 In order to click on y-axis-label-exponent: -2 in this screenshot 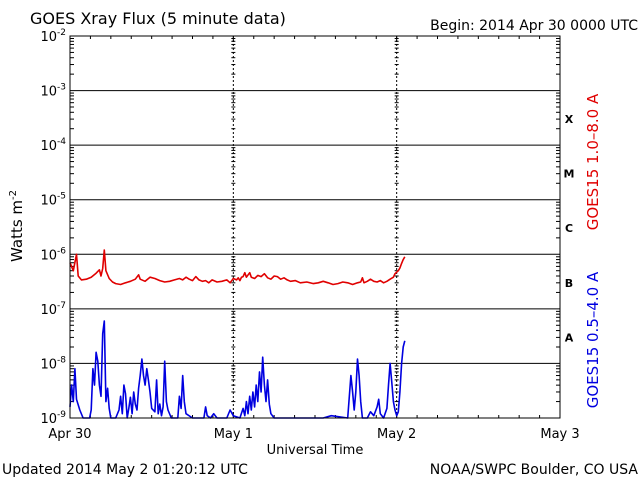, I will do `click(13, 195)`.